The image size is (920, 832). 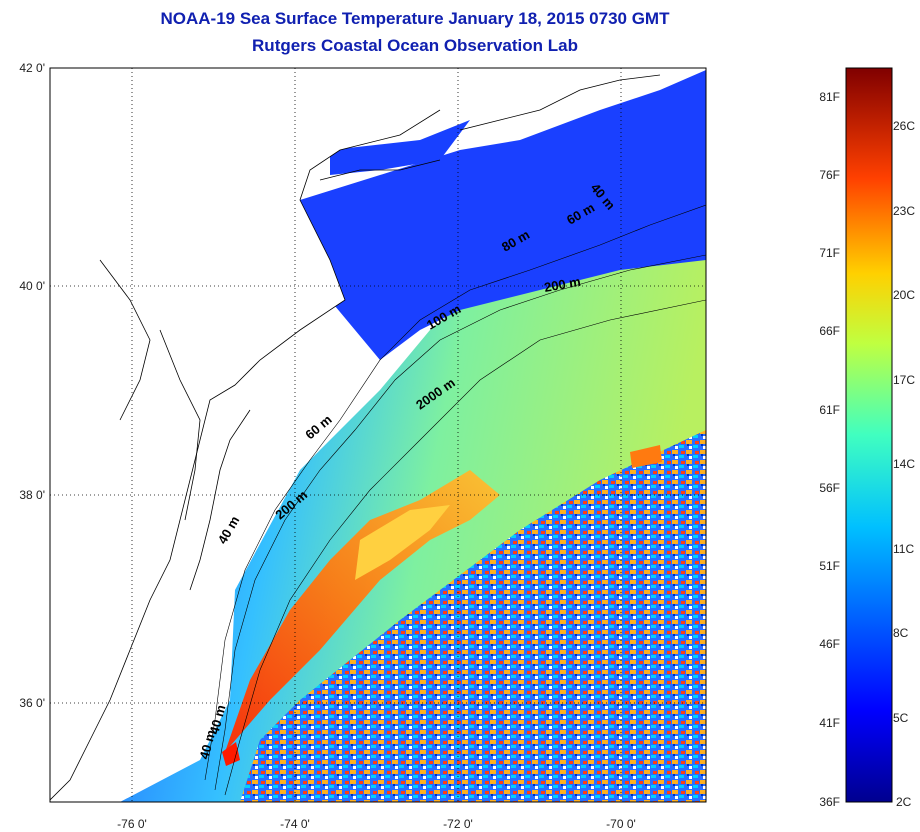 What do you see at coordinates (904, 295) in the screenshot?
I see `colorbar-c-label: 20C` at bounding box center [904, 295].